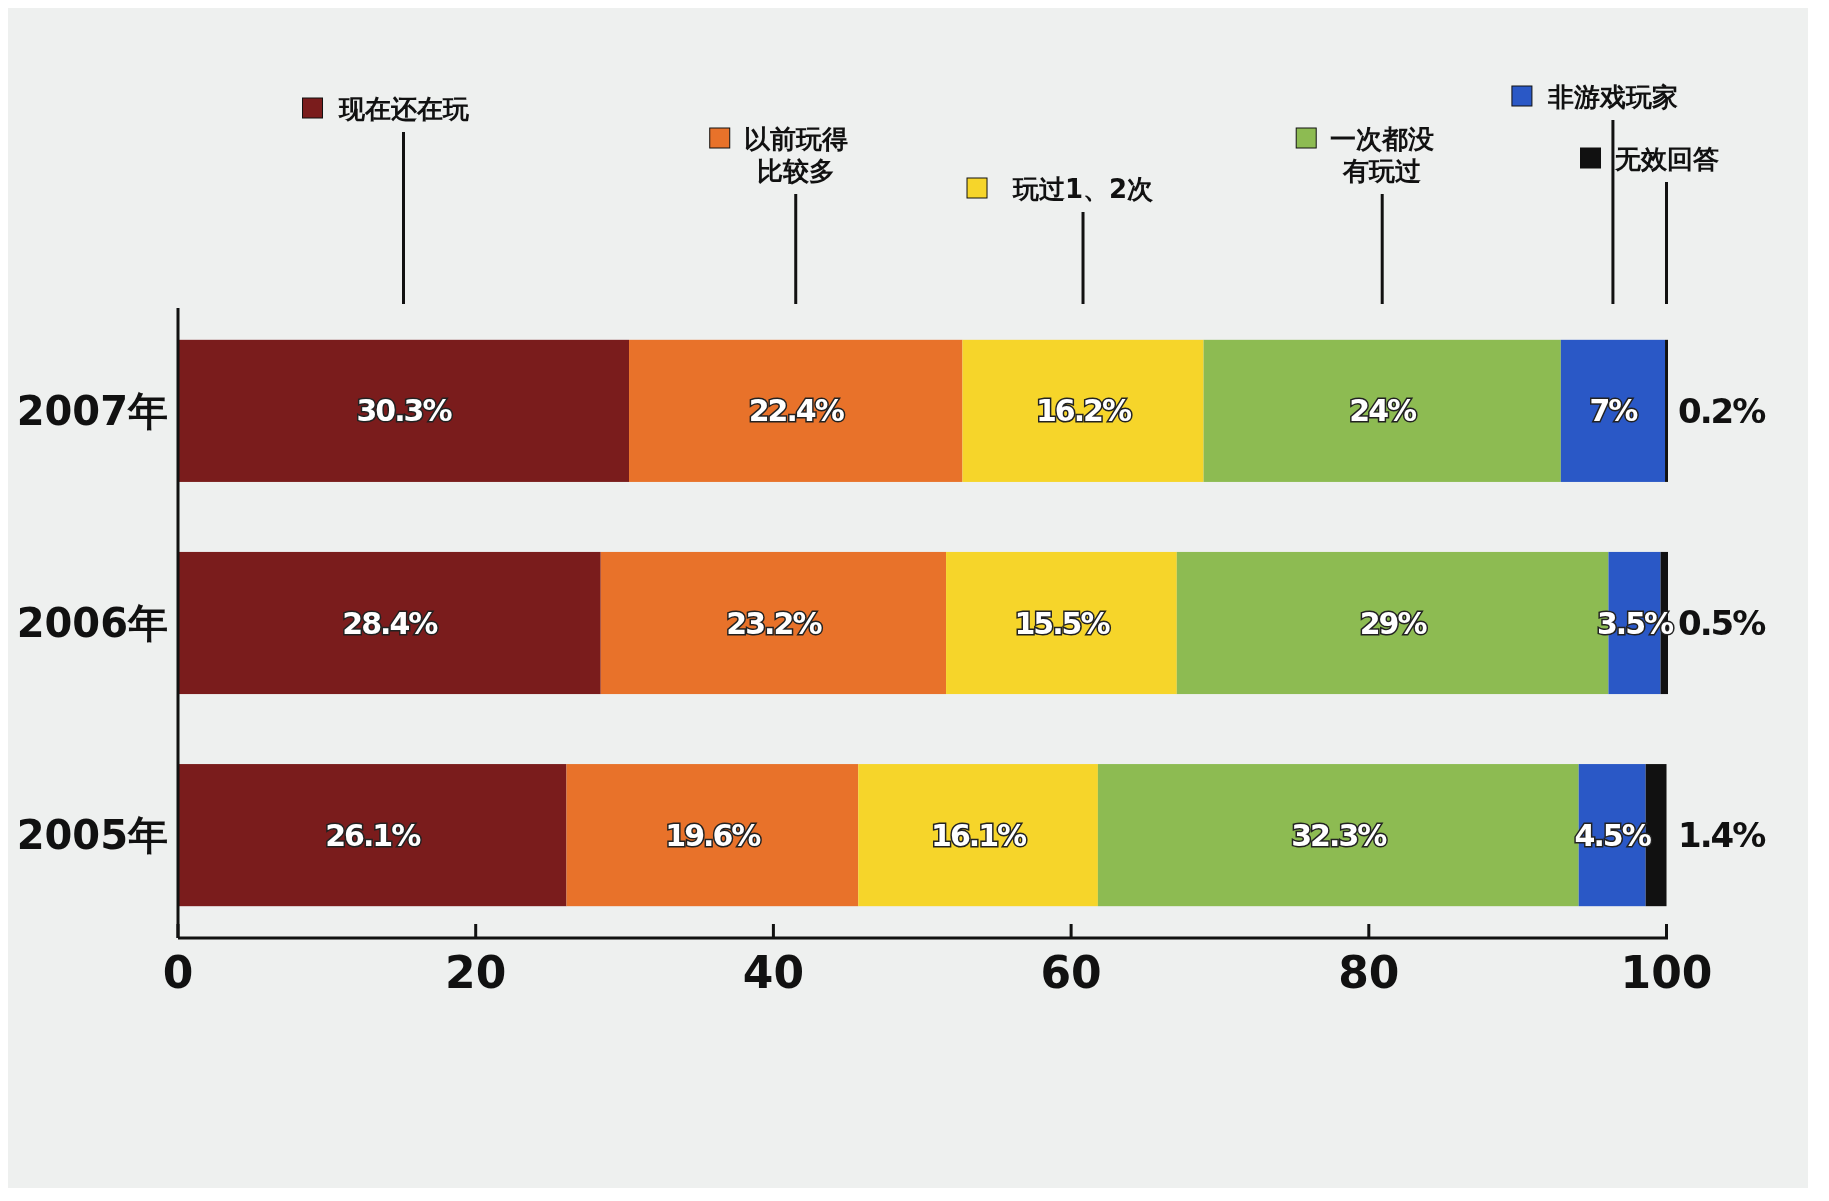  Describe the element at coordinates (92, 410) in the screenshot. I see `y-tick-label: 2007年` at that location.